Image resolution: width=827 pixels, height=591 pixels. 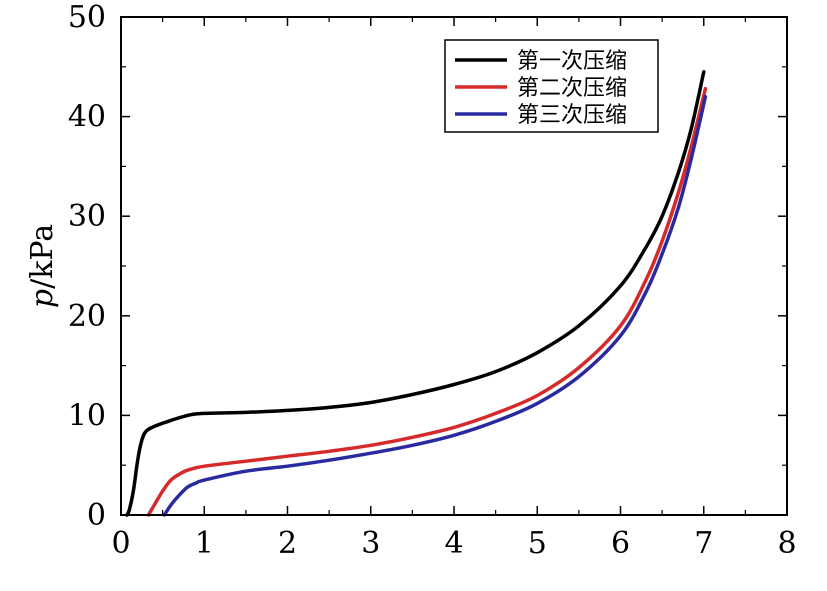 I want to click on x-tick-label: 7, so click(x=703, y=543).